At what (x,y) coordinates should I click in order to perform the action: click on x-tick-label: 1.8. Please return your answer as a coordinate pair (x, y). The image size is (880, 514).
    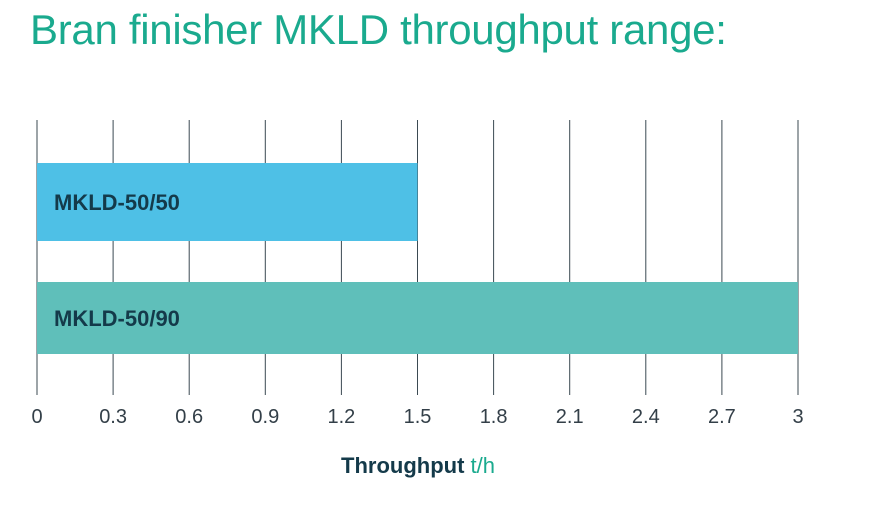
    Looking at the image, I should click on (494, 417).